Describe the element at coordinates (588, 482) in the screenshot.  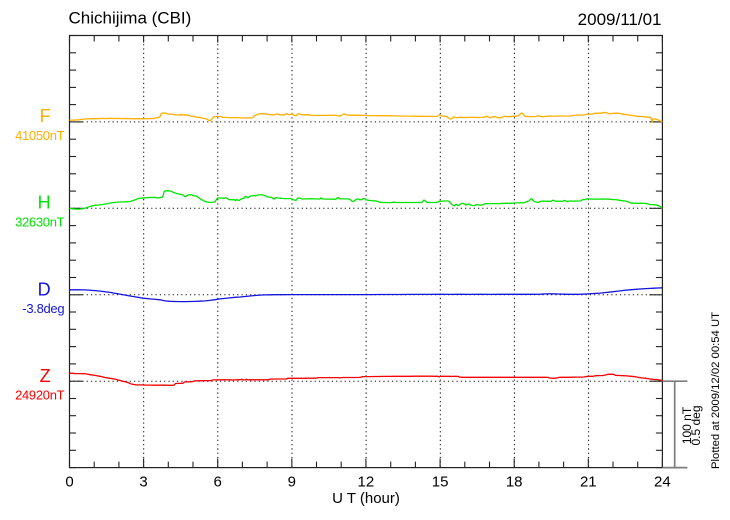
I see `svg-text: 21` at that location.